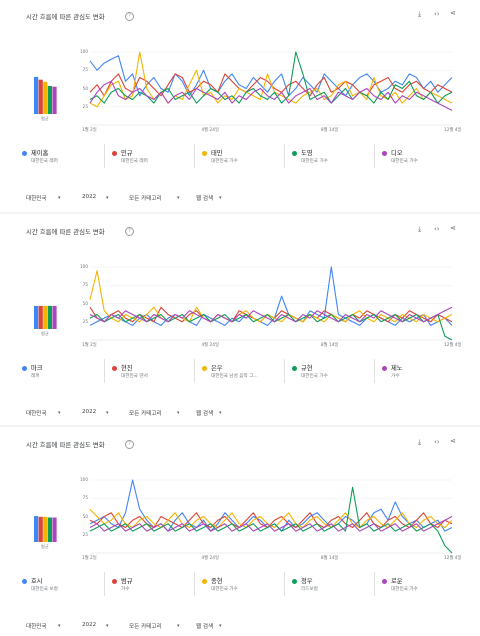 Image resolution: width=480 pixels, height=636 pixels. Describe the element at coordinates (307, 368) in the screenshot. I see `legend-term-name: 규현` at that location.